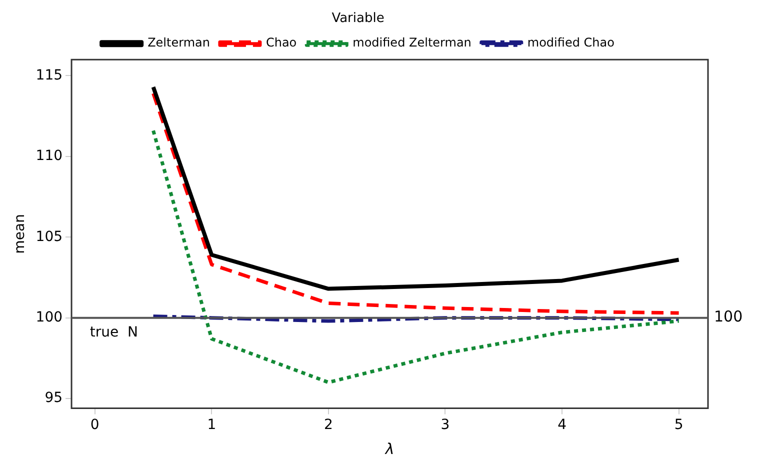  What do you see at coordinates (114, 332) in the screenshot?
I see `annotation: true N` at bounding box center [114, 332].